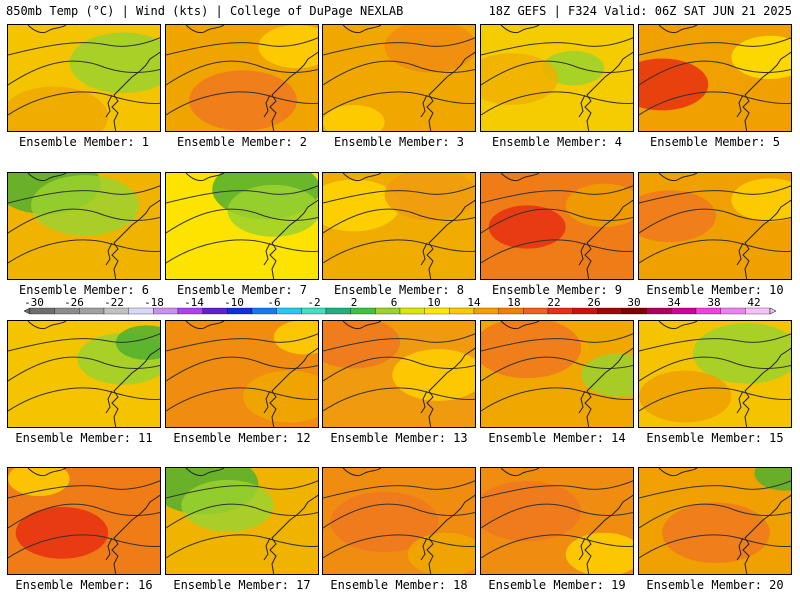 The width and height of the screenshot is (800, 600). I want to click on colorbar-tick-label: 6, so click(394, 303).